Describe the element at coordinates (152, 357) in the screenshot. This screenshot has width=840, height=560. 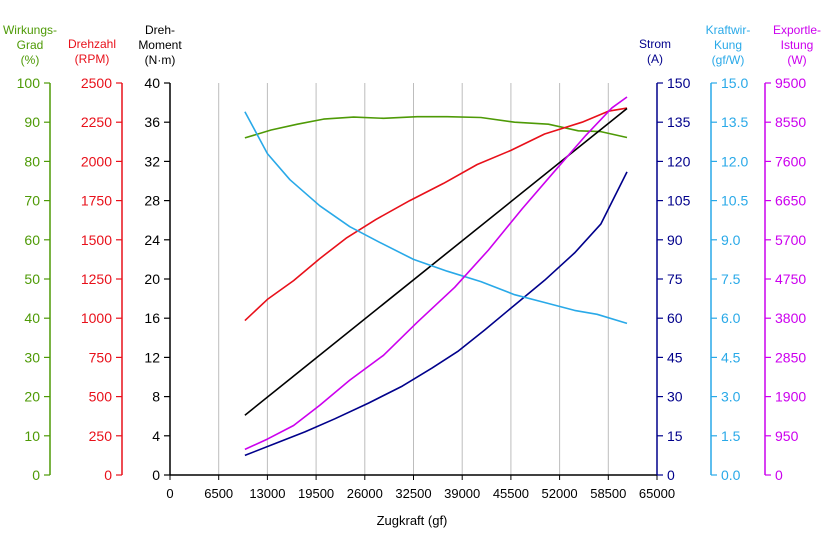
I see `y-tick-label: 12` at that location.